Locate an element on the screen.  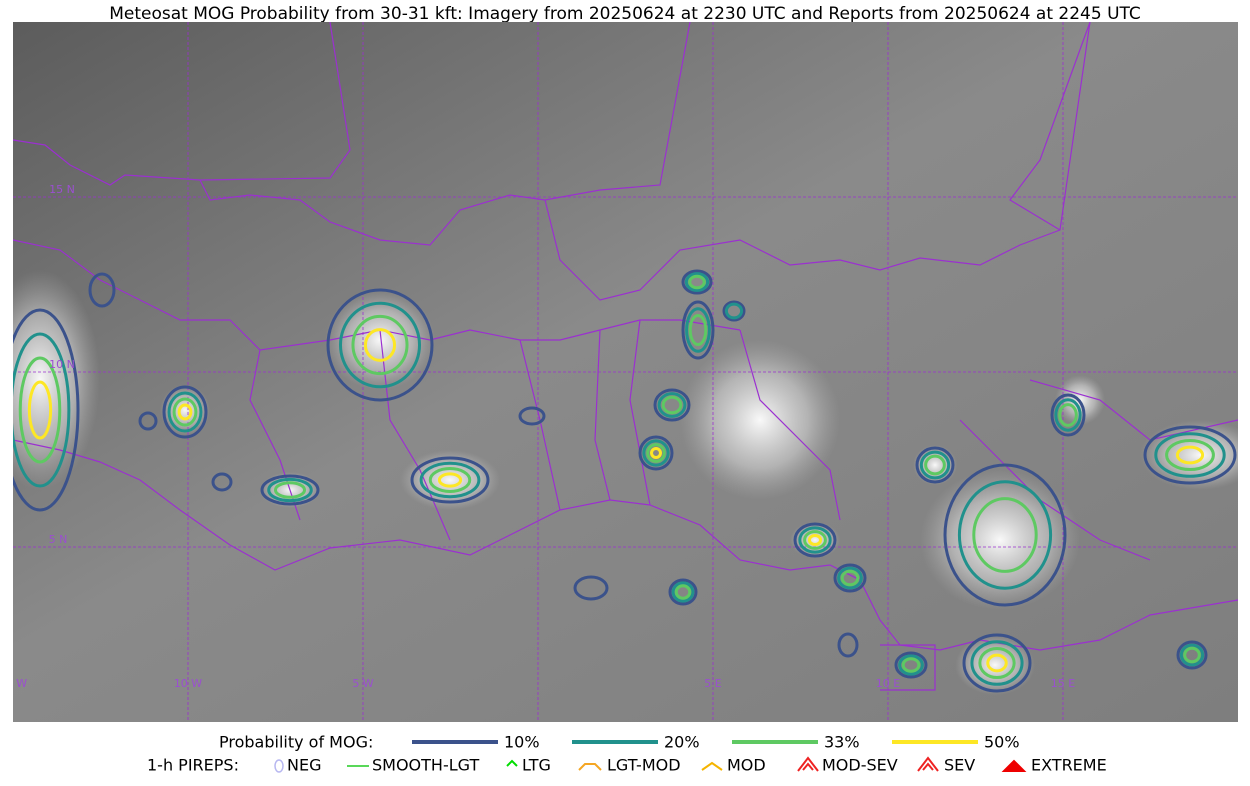
legend-label: 50% is located at coordinates (1002, 742).